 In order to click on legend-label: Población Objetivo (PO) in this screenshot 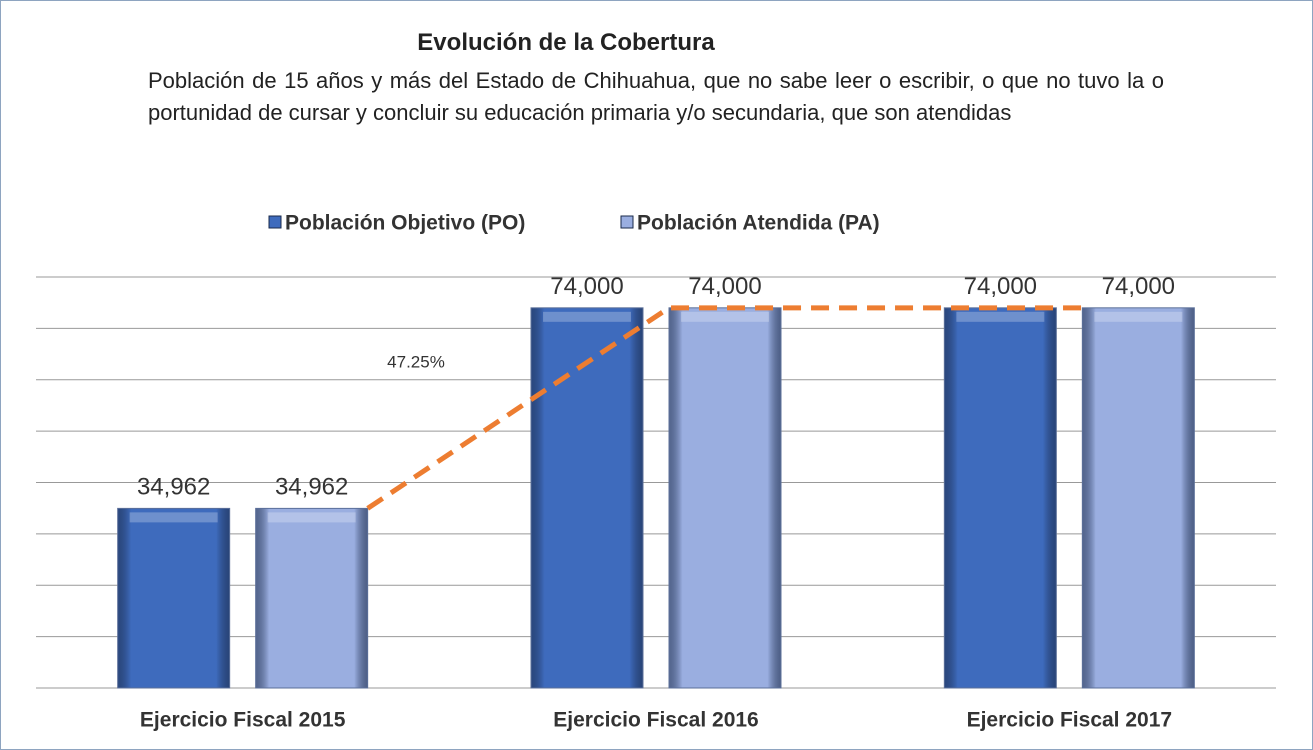, I will do `click(405, 223)`.